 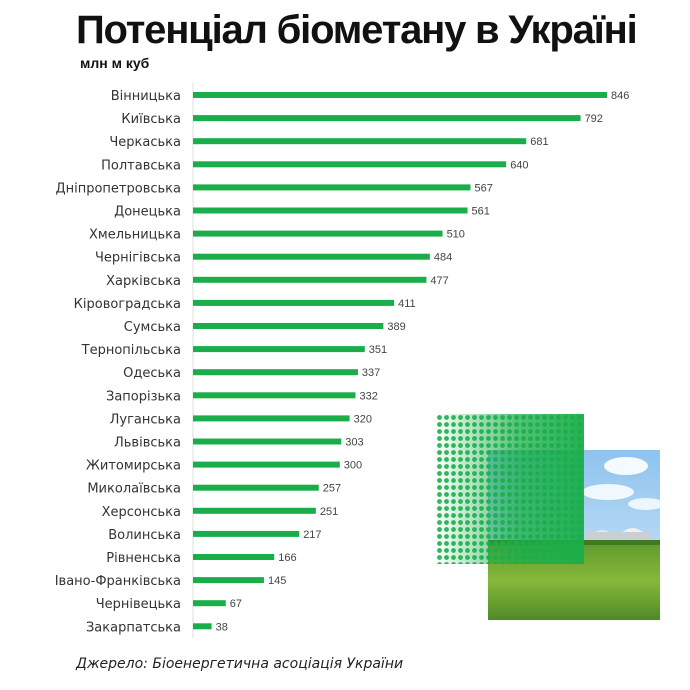 What do you see at coordinates (145, 419) in the screenshot?
I see `category-label: Луганська` at bounding box center [145, 419].